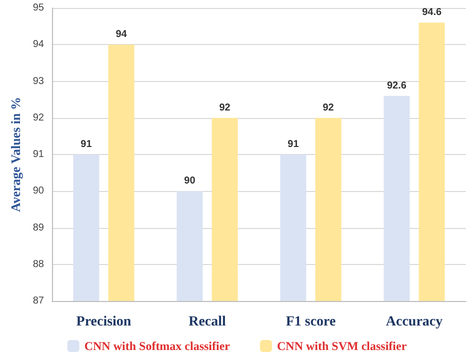 The height and width of the screenshot is (359, 474). Describe the element at coordinates (15, 154) in the screenshot. I see `y-axis-title: Average Values in %` at that location.